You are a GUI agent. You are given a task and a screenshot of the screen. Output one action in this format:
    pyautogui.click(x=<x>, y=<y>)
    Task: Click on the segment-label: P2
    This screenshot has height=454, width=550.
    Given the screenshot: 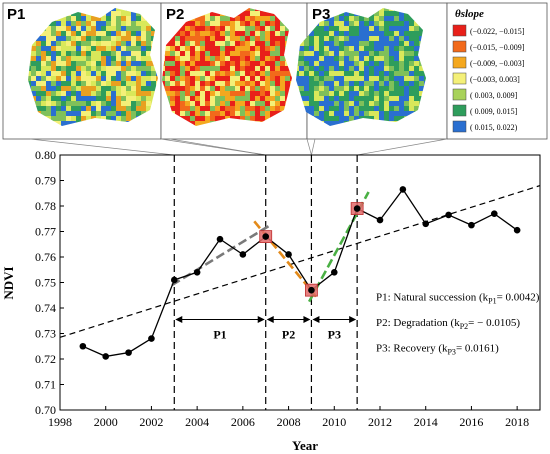 What is the action you would take?
    pyautogui.click(x=288, y=334)
    